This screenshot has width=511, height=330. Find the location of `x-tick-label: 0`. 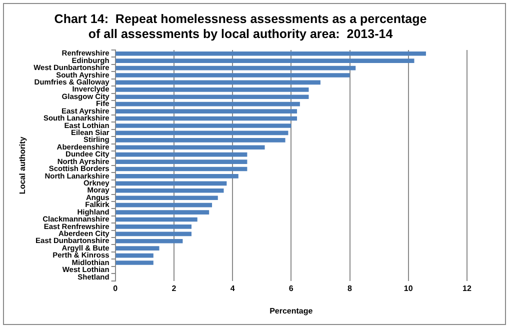

x-tick-label: 0 is located at coordinates (115, 288).